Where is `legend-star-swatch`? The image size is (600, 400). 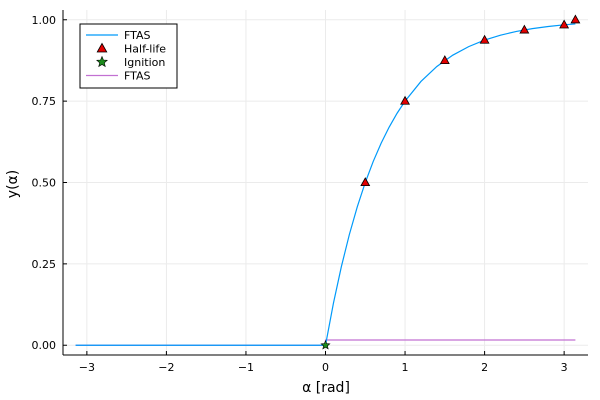 legend-star-swatch is located at coordinates (102, 61).